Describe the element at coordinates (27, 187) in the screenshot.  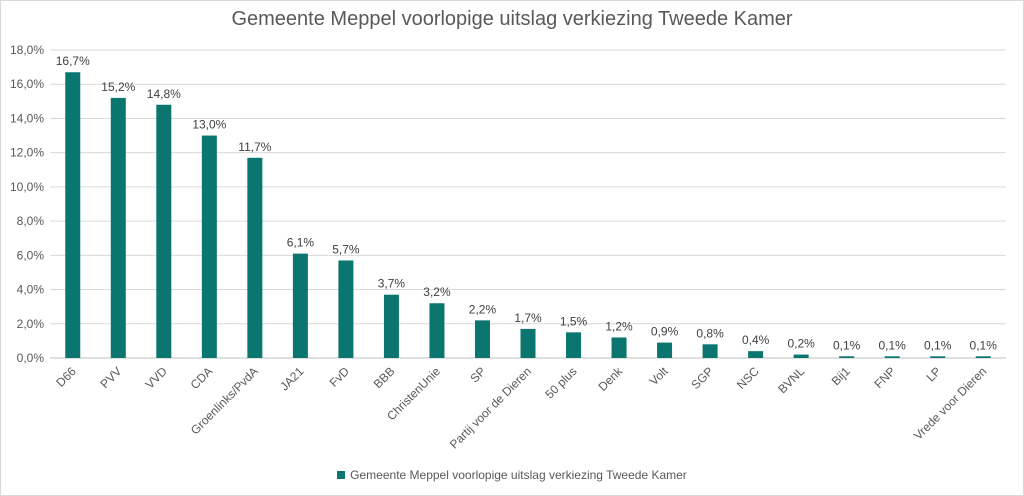
I see `y-tick-label: 10,0%` at that location.